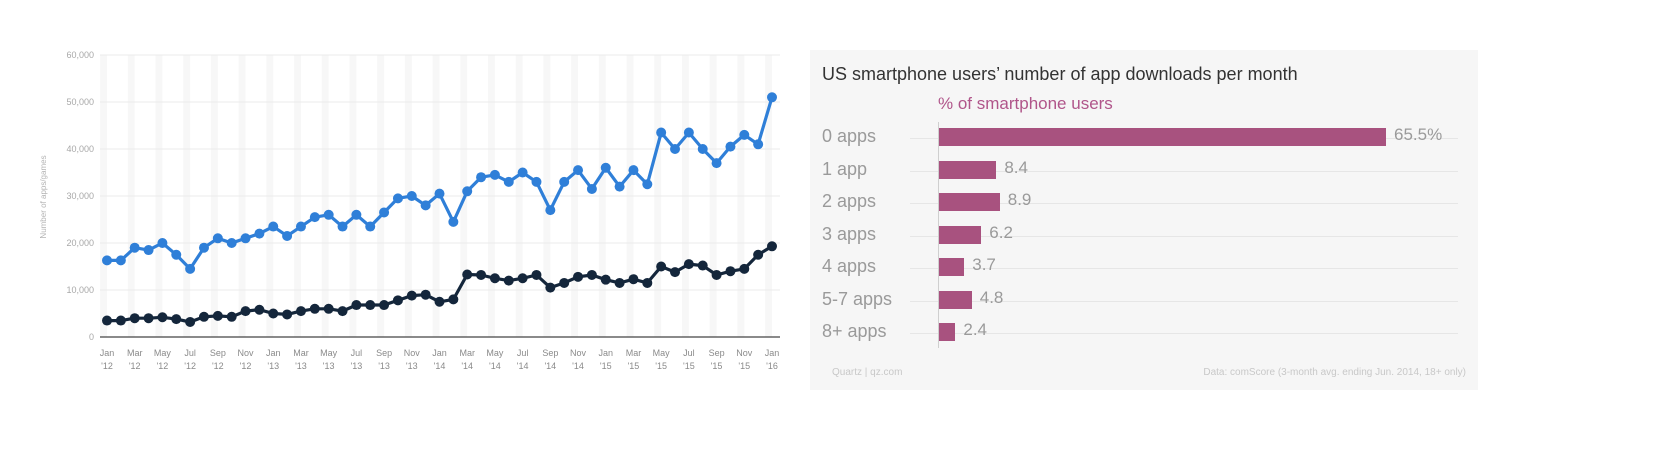 Image resolution: width=1657 pixels, height=449 pixels. I want to click on x-tick-label: Jan '14, so click(439, 359).